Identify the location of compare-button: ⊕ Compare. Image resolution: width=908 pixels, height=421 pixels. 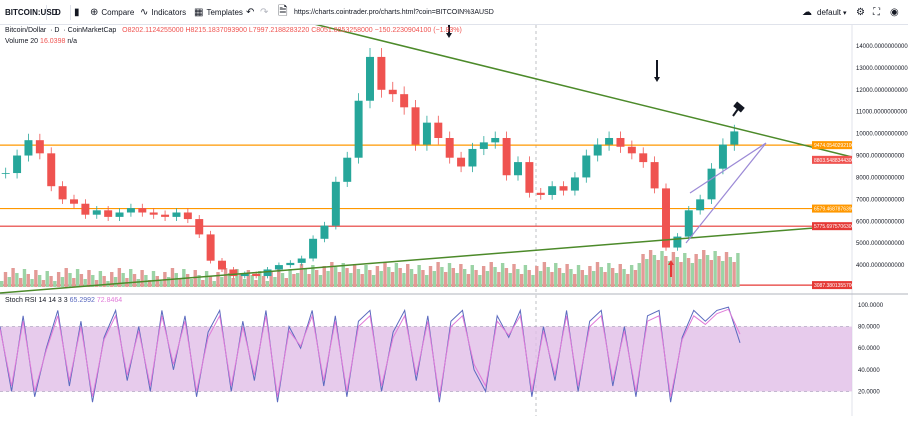
(112, 12).